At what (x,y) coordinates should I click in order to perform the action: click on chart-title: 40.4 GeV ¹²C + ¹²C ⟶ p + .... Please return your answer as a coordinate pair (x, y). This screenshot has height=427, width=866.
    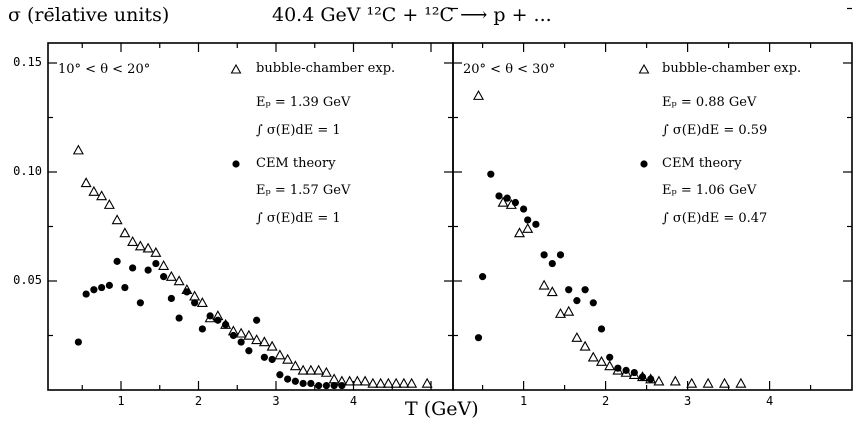
    Looking at the image, I should click on (412, 15).